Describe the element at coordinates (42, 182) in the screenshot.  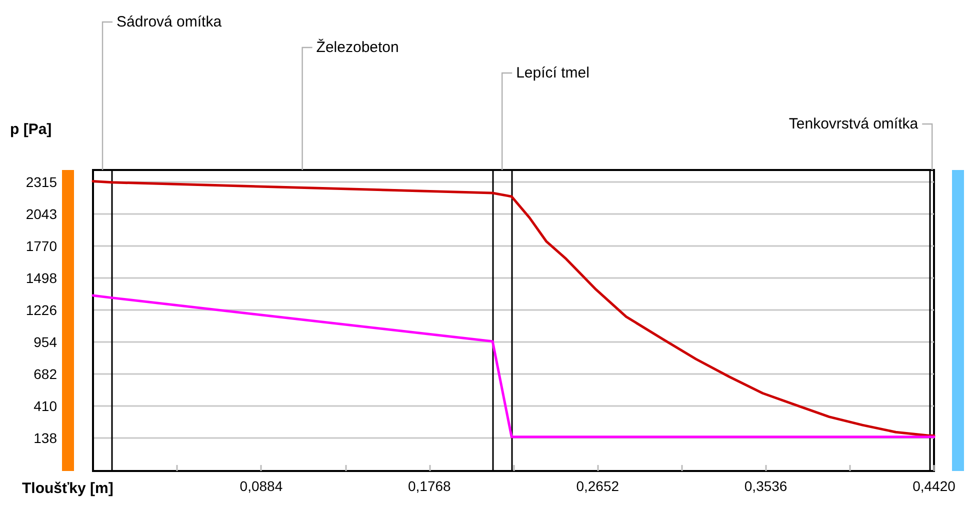
I see `y-tick-label: 2315` at that location.